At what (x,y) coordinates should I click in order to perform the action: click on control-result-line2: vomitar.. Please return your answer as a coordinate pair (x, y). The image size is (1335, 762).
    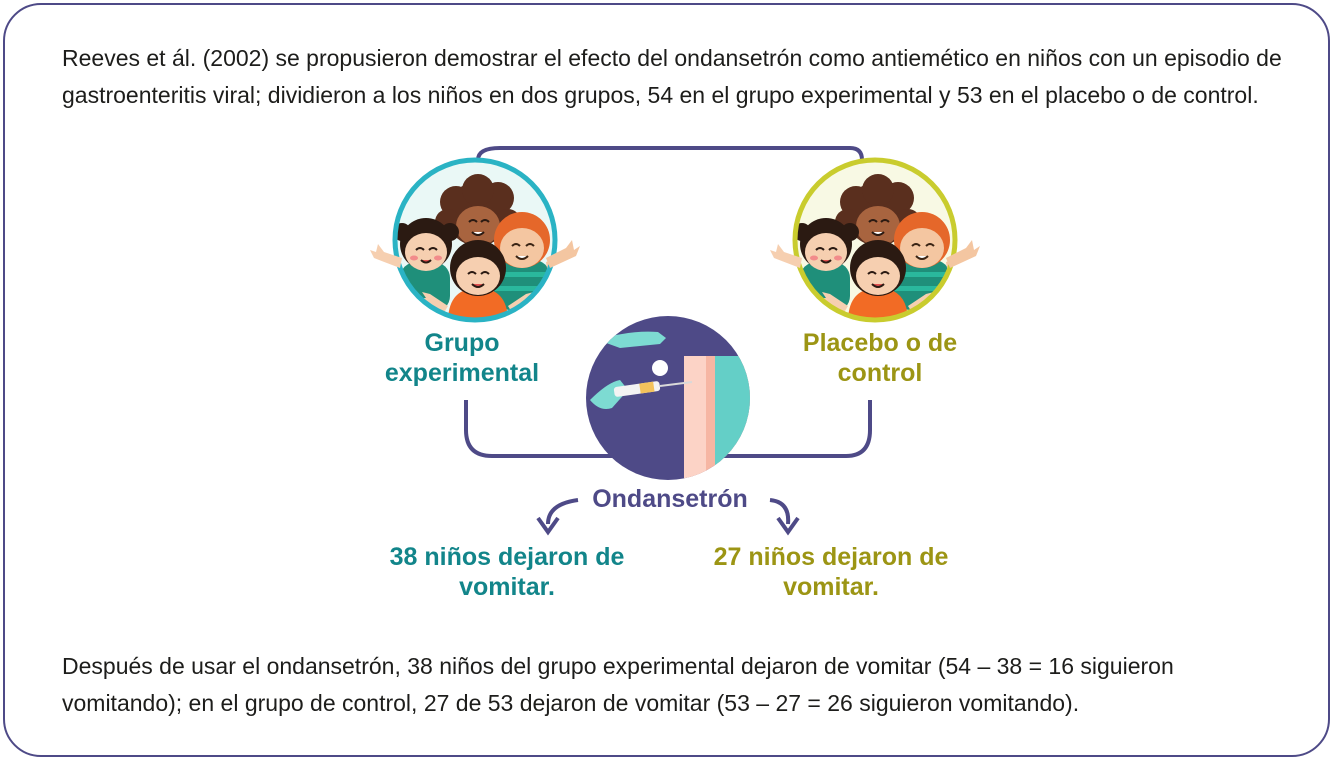
    Looking at the image, I should click on (831, 587).